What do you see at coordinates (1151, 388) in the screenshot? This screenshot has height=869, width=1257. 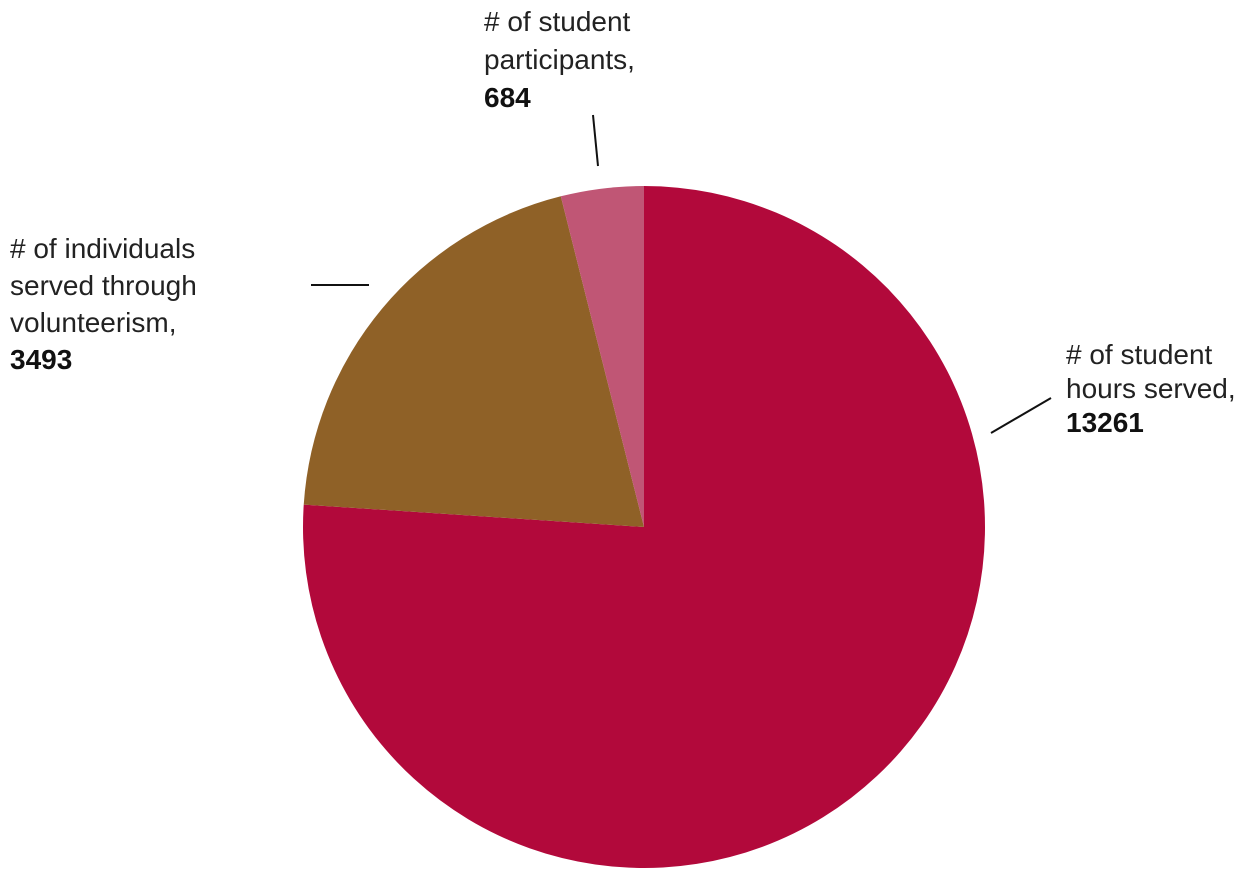 I see `slice-label-hours-line-2: hours served,` at bounding box center [1151, 388].